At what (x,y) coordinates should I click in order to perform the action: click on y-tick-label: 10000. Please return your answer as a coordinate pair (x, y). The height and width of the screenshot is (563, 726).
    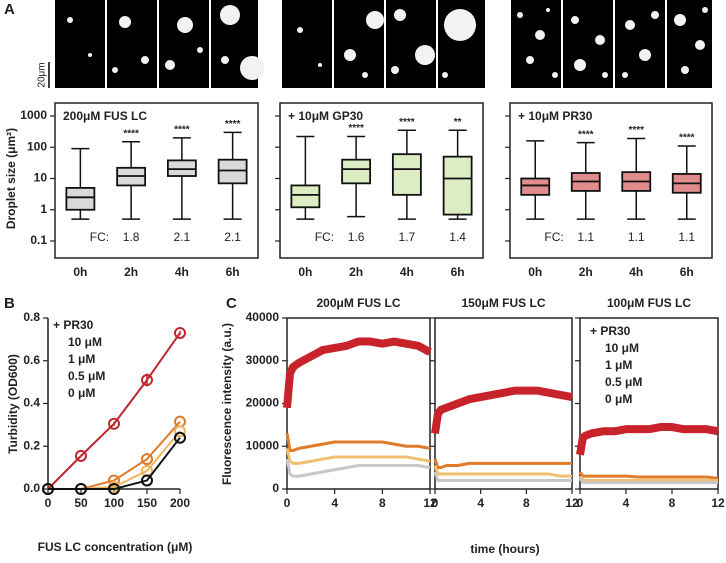
    Looking at the image, I should click on (263, 445).